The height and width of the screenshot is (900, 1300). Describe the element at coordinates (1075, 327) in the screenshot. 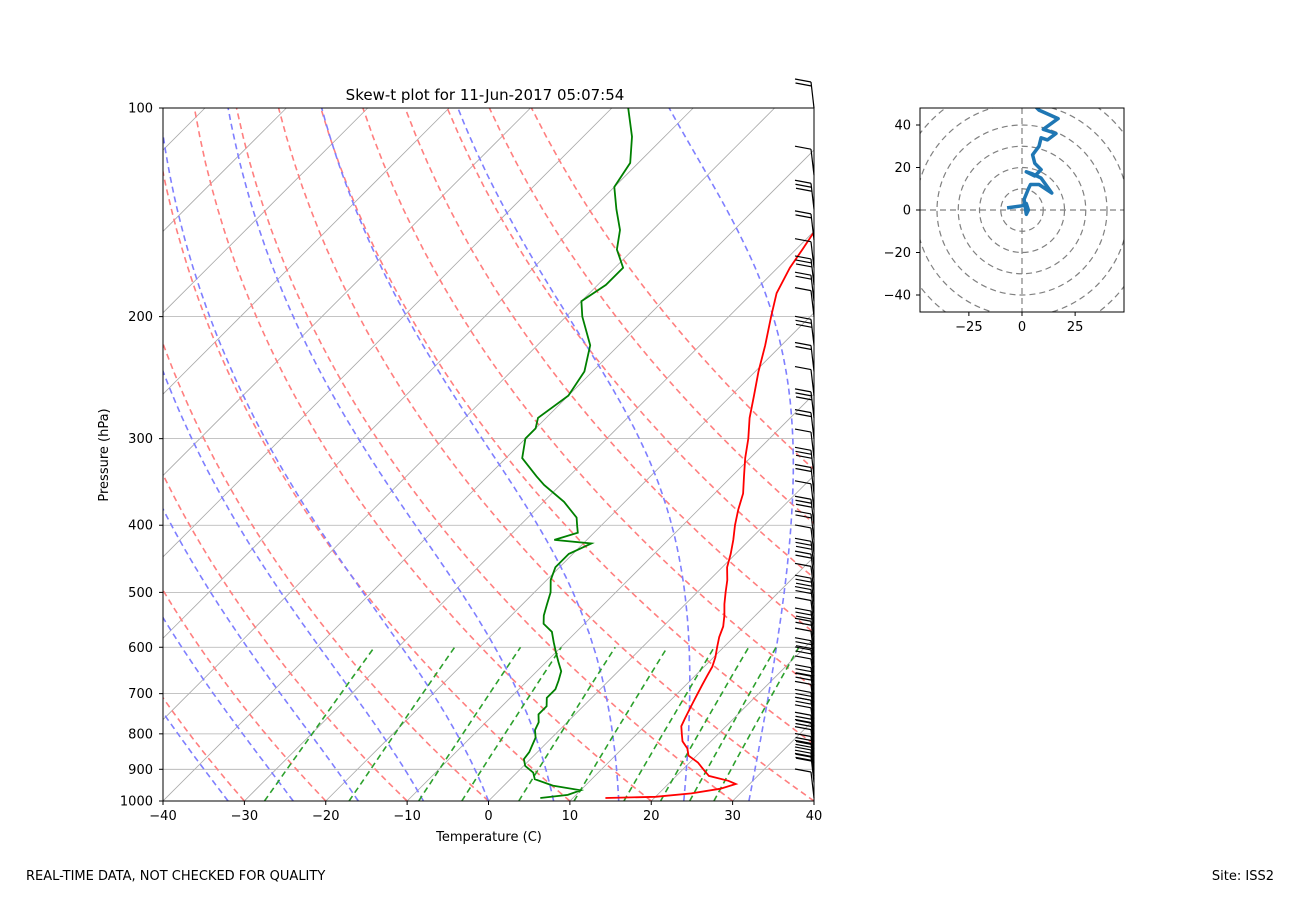

I see `hodograph-x-tick-label: 25` at that location.